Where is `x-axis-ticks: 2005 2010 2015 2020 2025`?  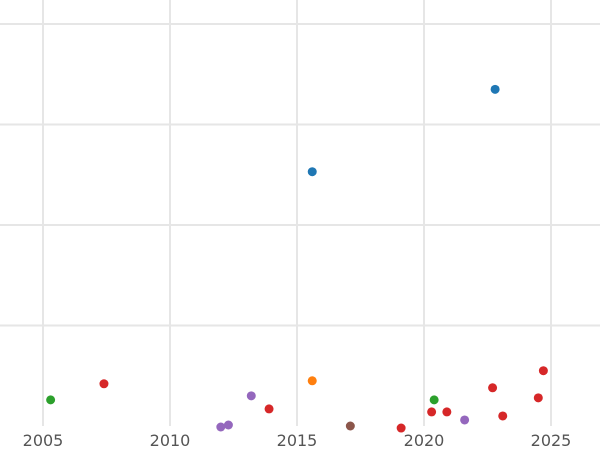
x-axis-ticks: 2005 2010 2015 2020 2025 is located at coordinates (297, 440).